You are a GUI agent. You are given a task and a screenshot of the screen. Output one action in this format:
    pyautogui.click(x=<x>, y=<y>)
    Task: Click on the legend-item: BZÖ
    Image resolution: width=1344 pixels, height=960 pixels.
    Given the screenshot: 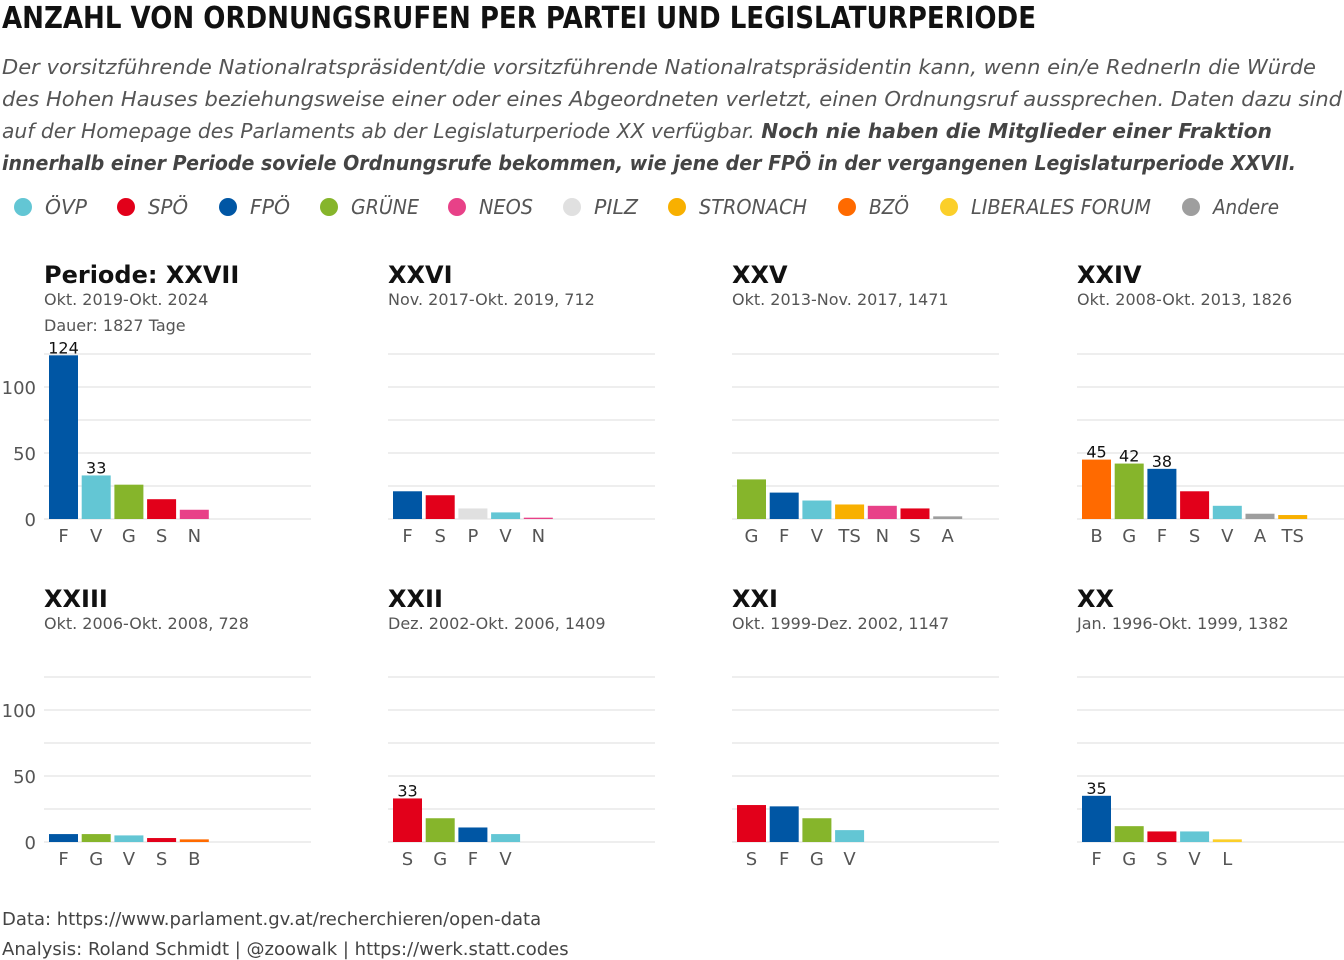 What is the action you would take?
    pyautogui.click(x=873, y=207)
    